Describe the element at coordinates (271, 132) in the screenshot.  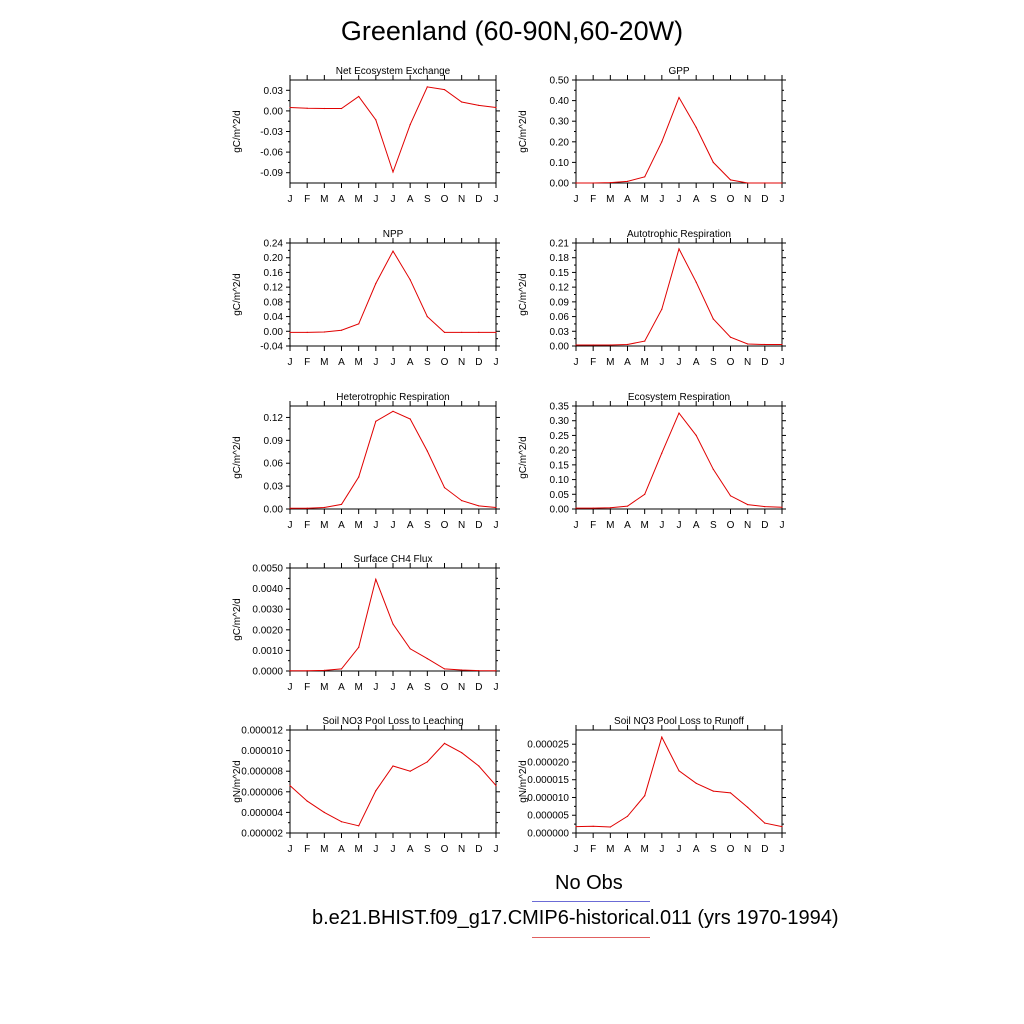
I see `y-tick-label: -0.03` at that location.